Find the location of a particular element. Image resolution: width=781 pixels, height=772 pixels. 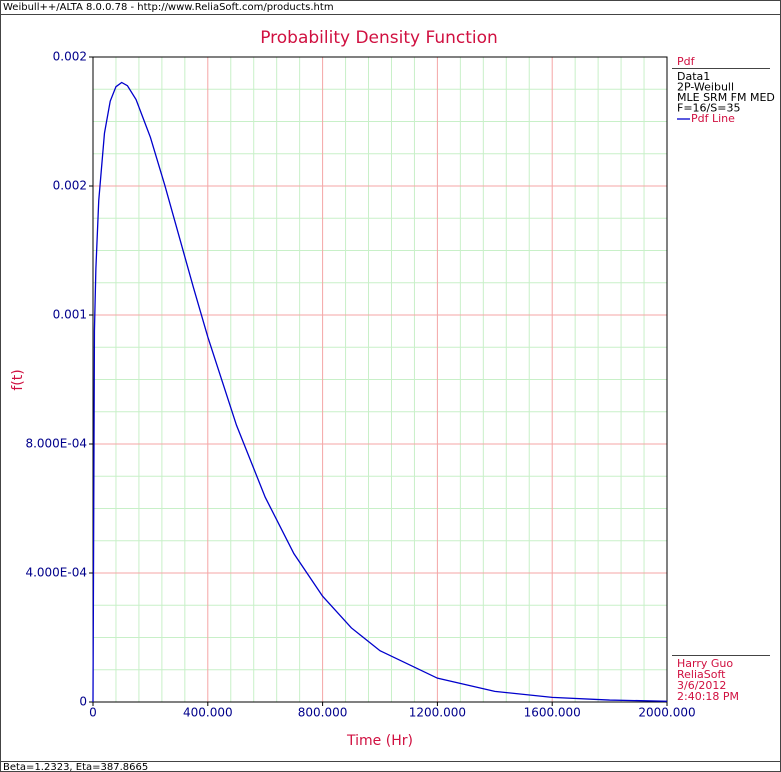

legend-label: Pdf Line is located at coordinates (713, 118).